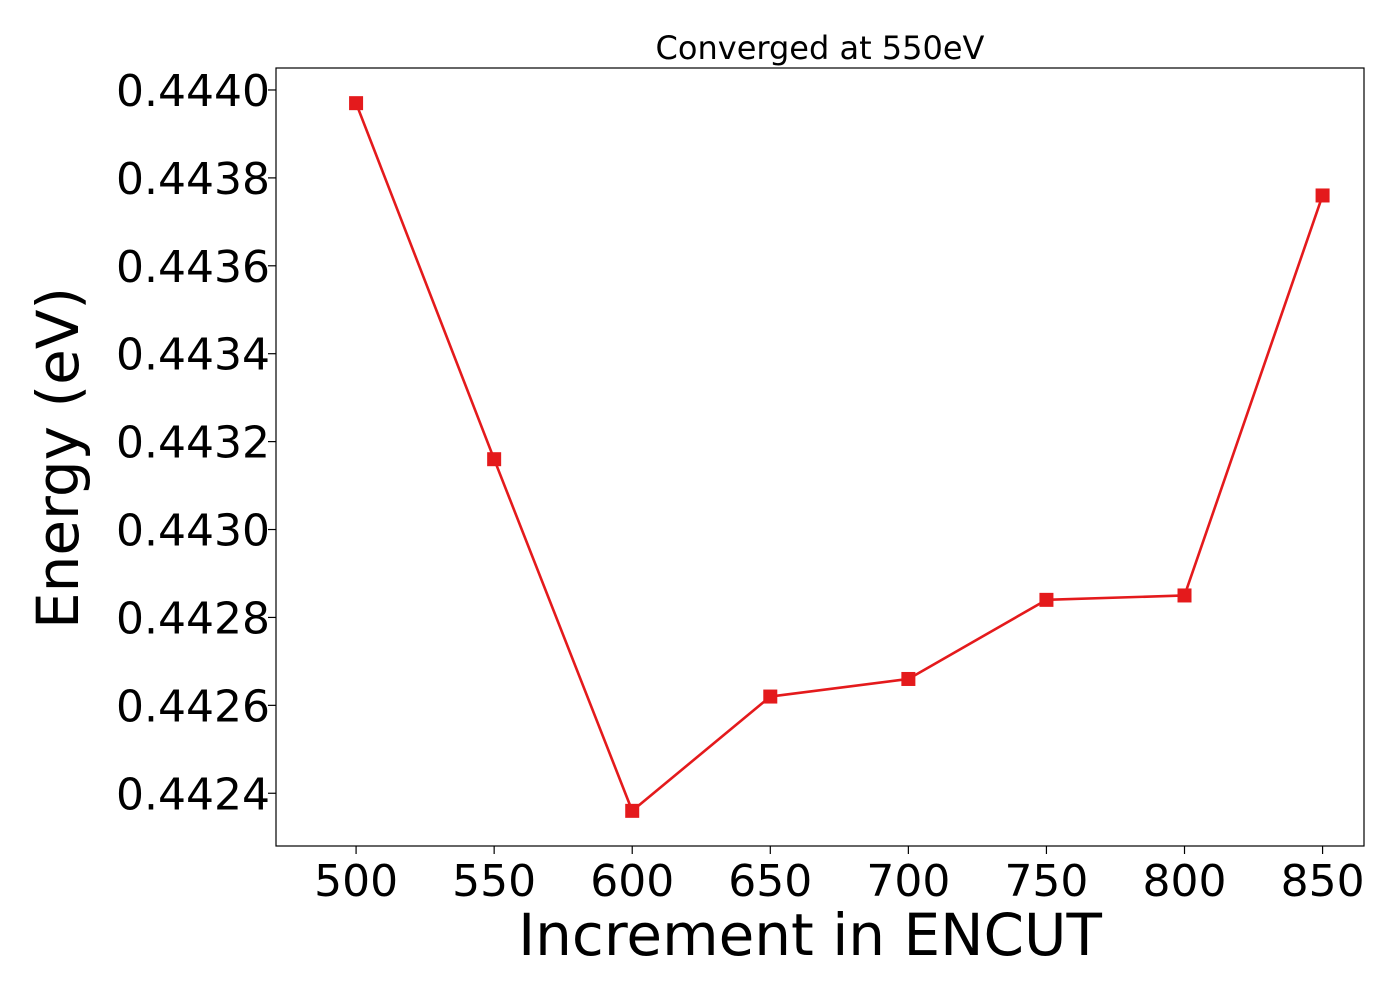 This screenshot has width=1400, height=1000. I want to click on y-tick-label: 0.4426, so click(193, 706).